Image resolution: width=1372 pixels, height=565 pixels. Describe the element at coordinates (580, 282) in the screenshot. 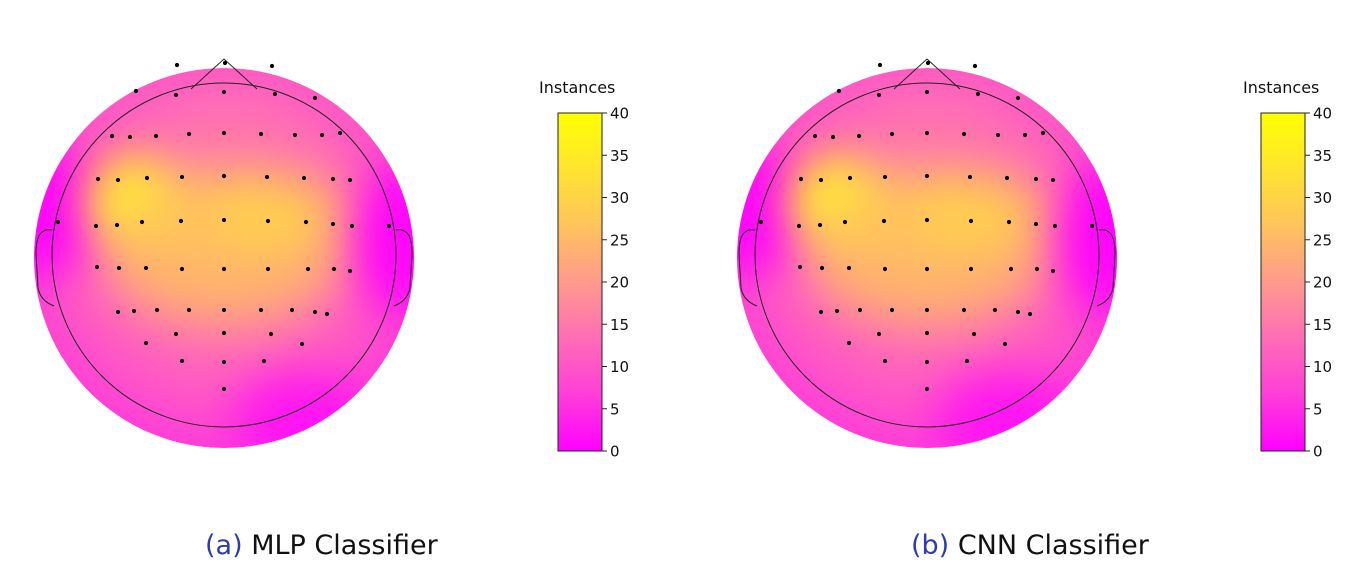

I see `colorbar-gradient` at that location.